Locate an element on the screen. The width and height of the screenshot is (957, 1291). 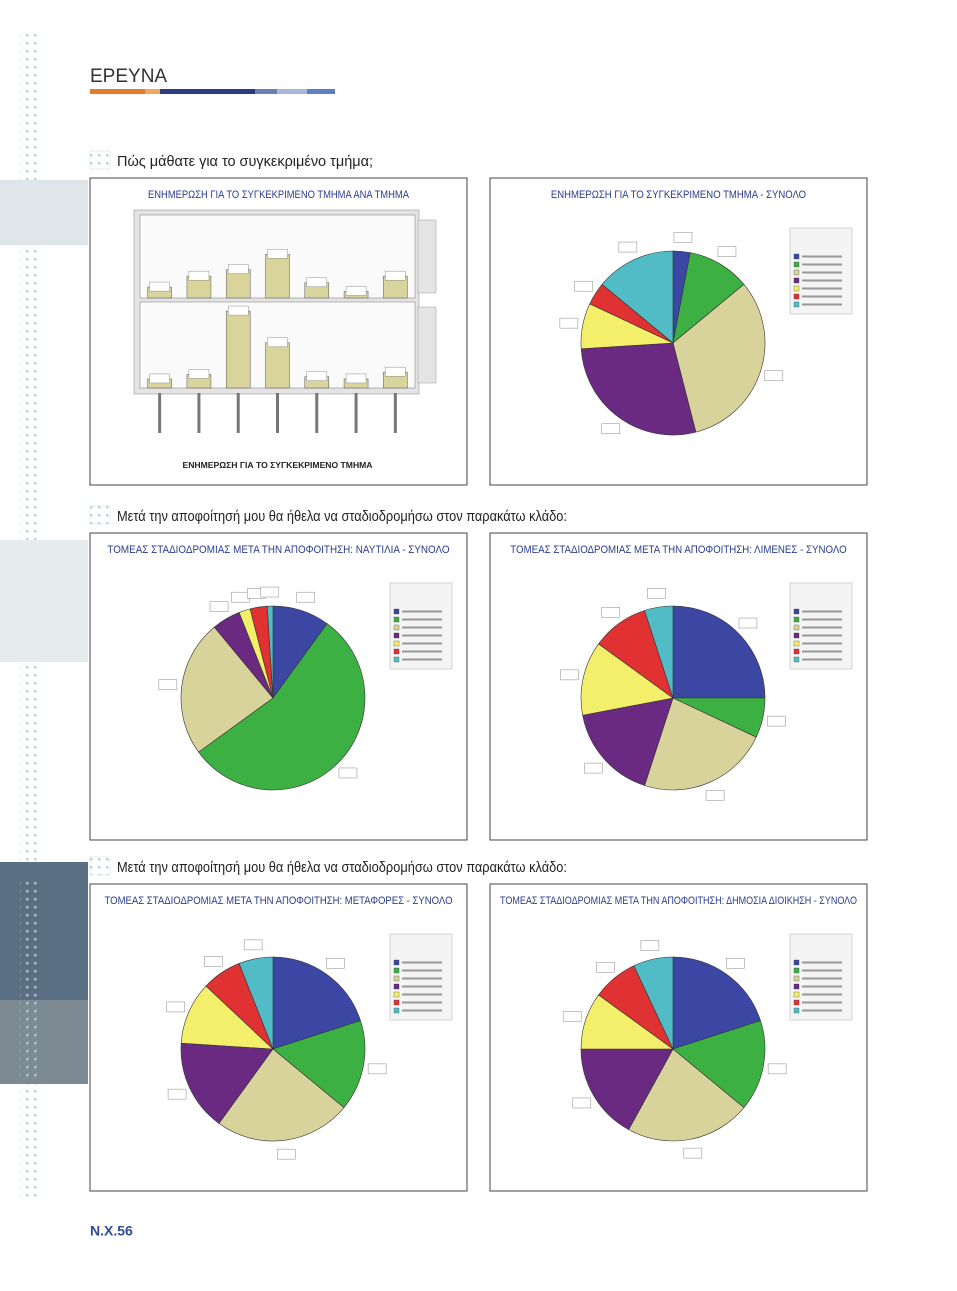
page-number: Ν.Χ.56 is located at coordinates (111, 1231).